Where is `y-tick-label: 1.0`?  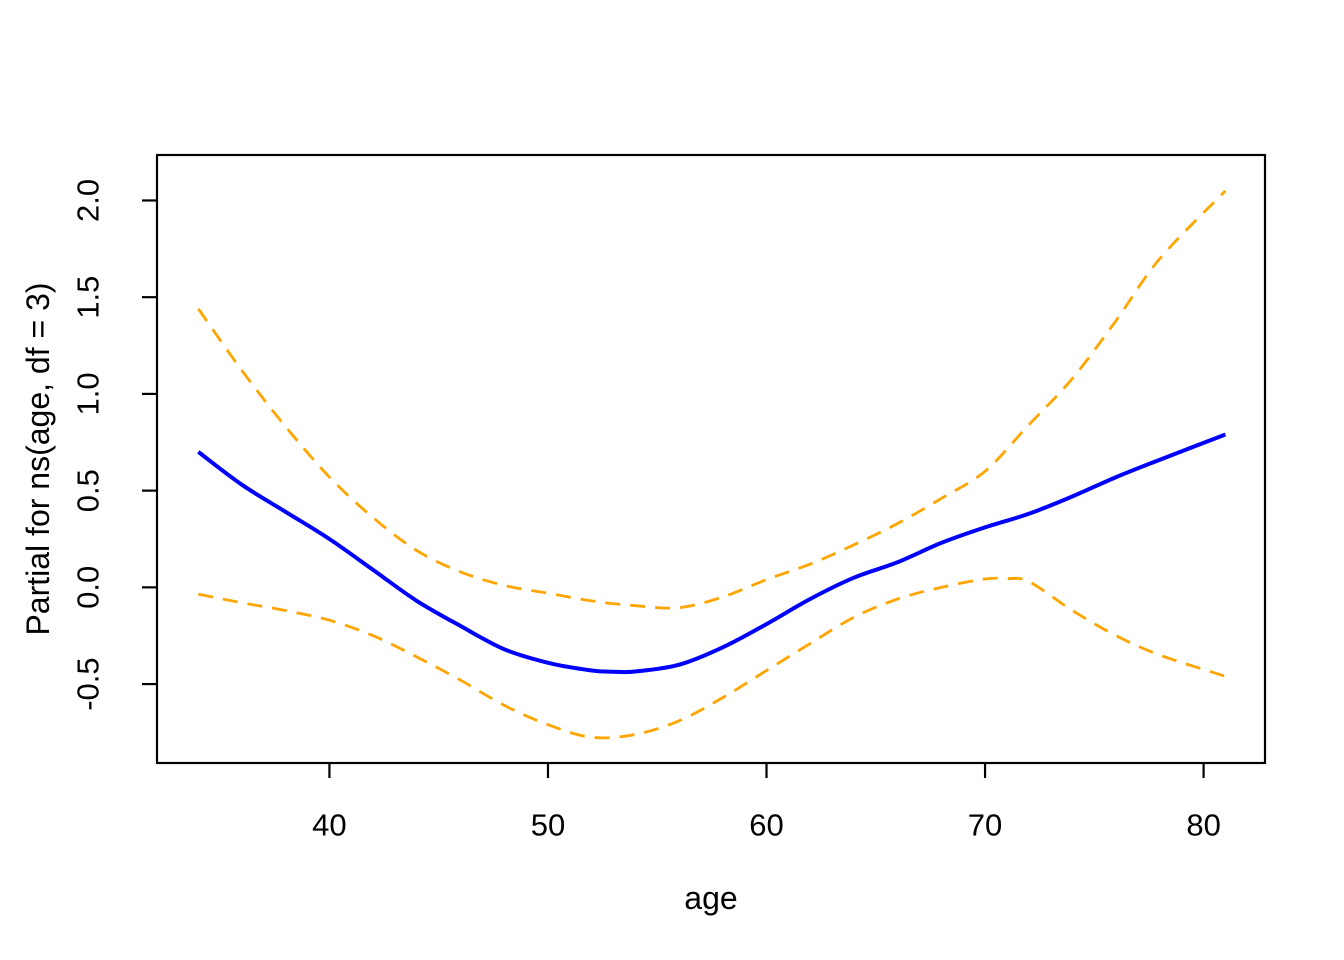
y-tick-label: 1.0 is located at coordinates (88, 393).